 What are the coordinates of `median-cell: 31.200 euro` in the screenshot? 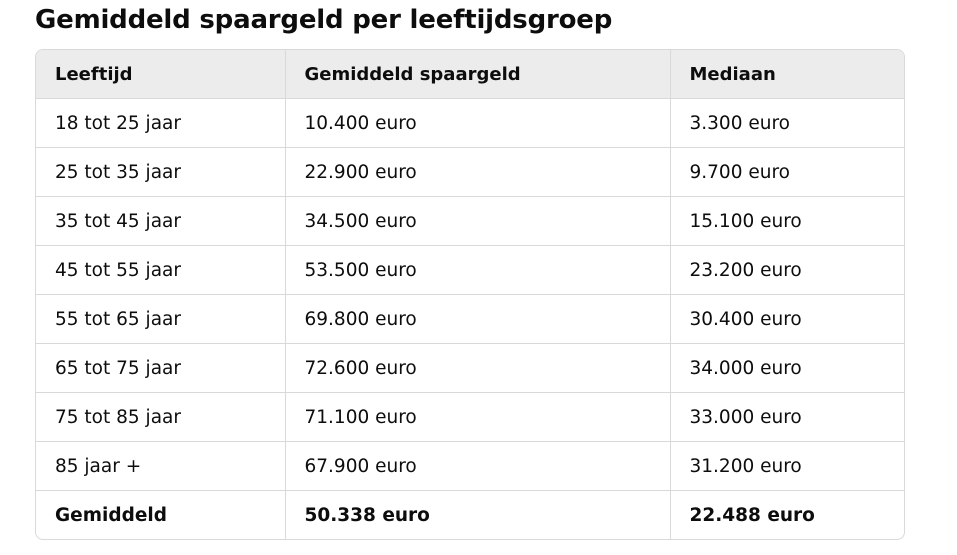 It's located at (787, 466).